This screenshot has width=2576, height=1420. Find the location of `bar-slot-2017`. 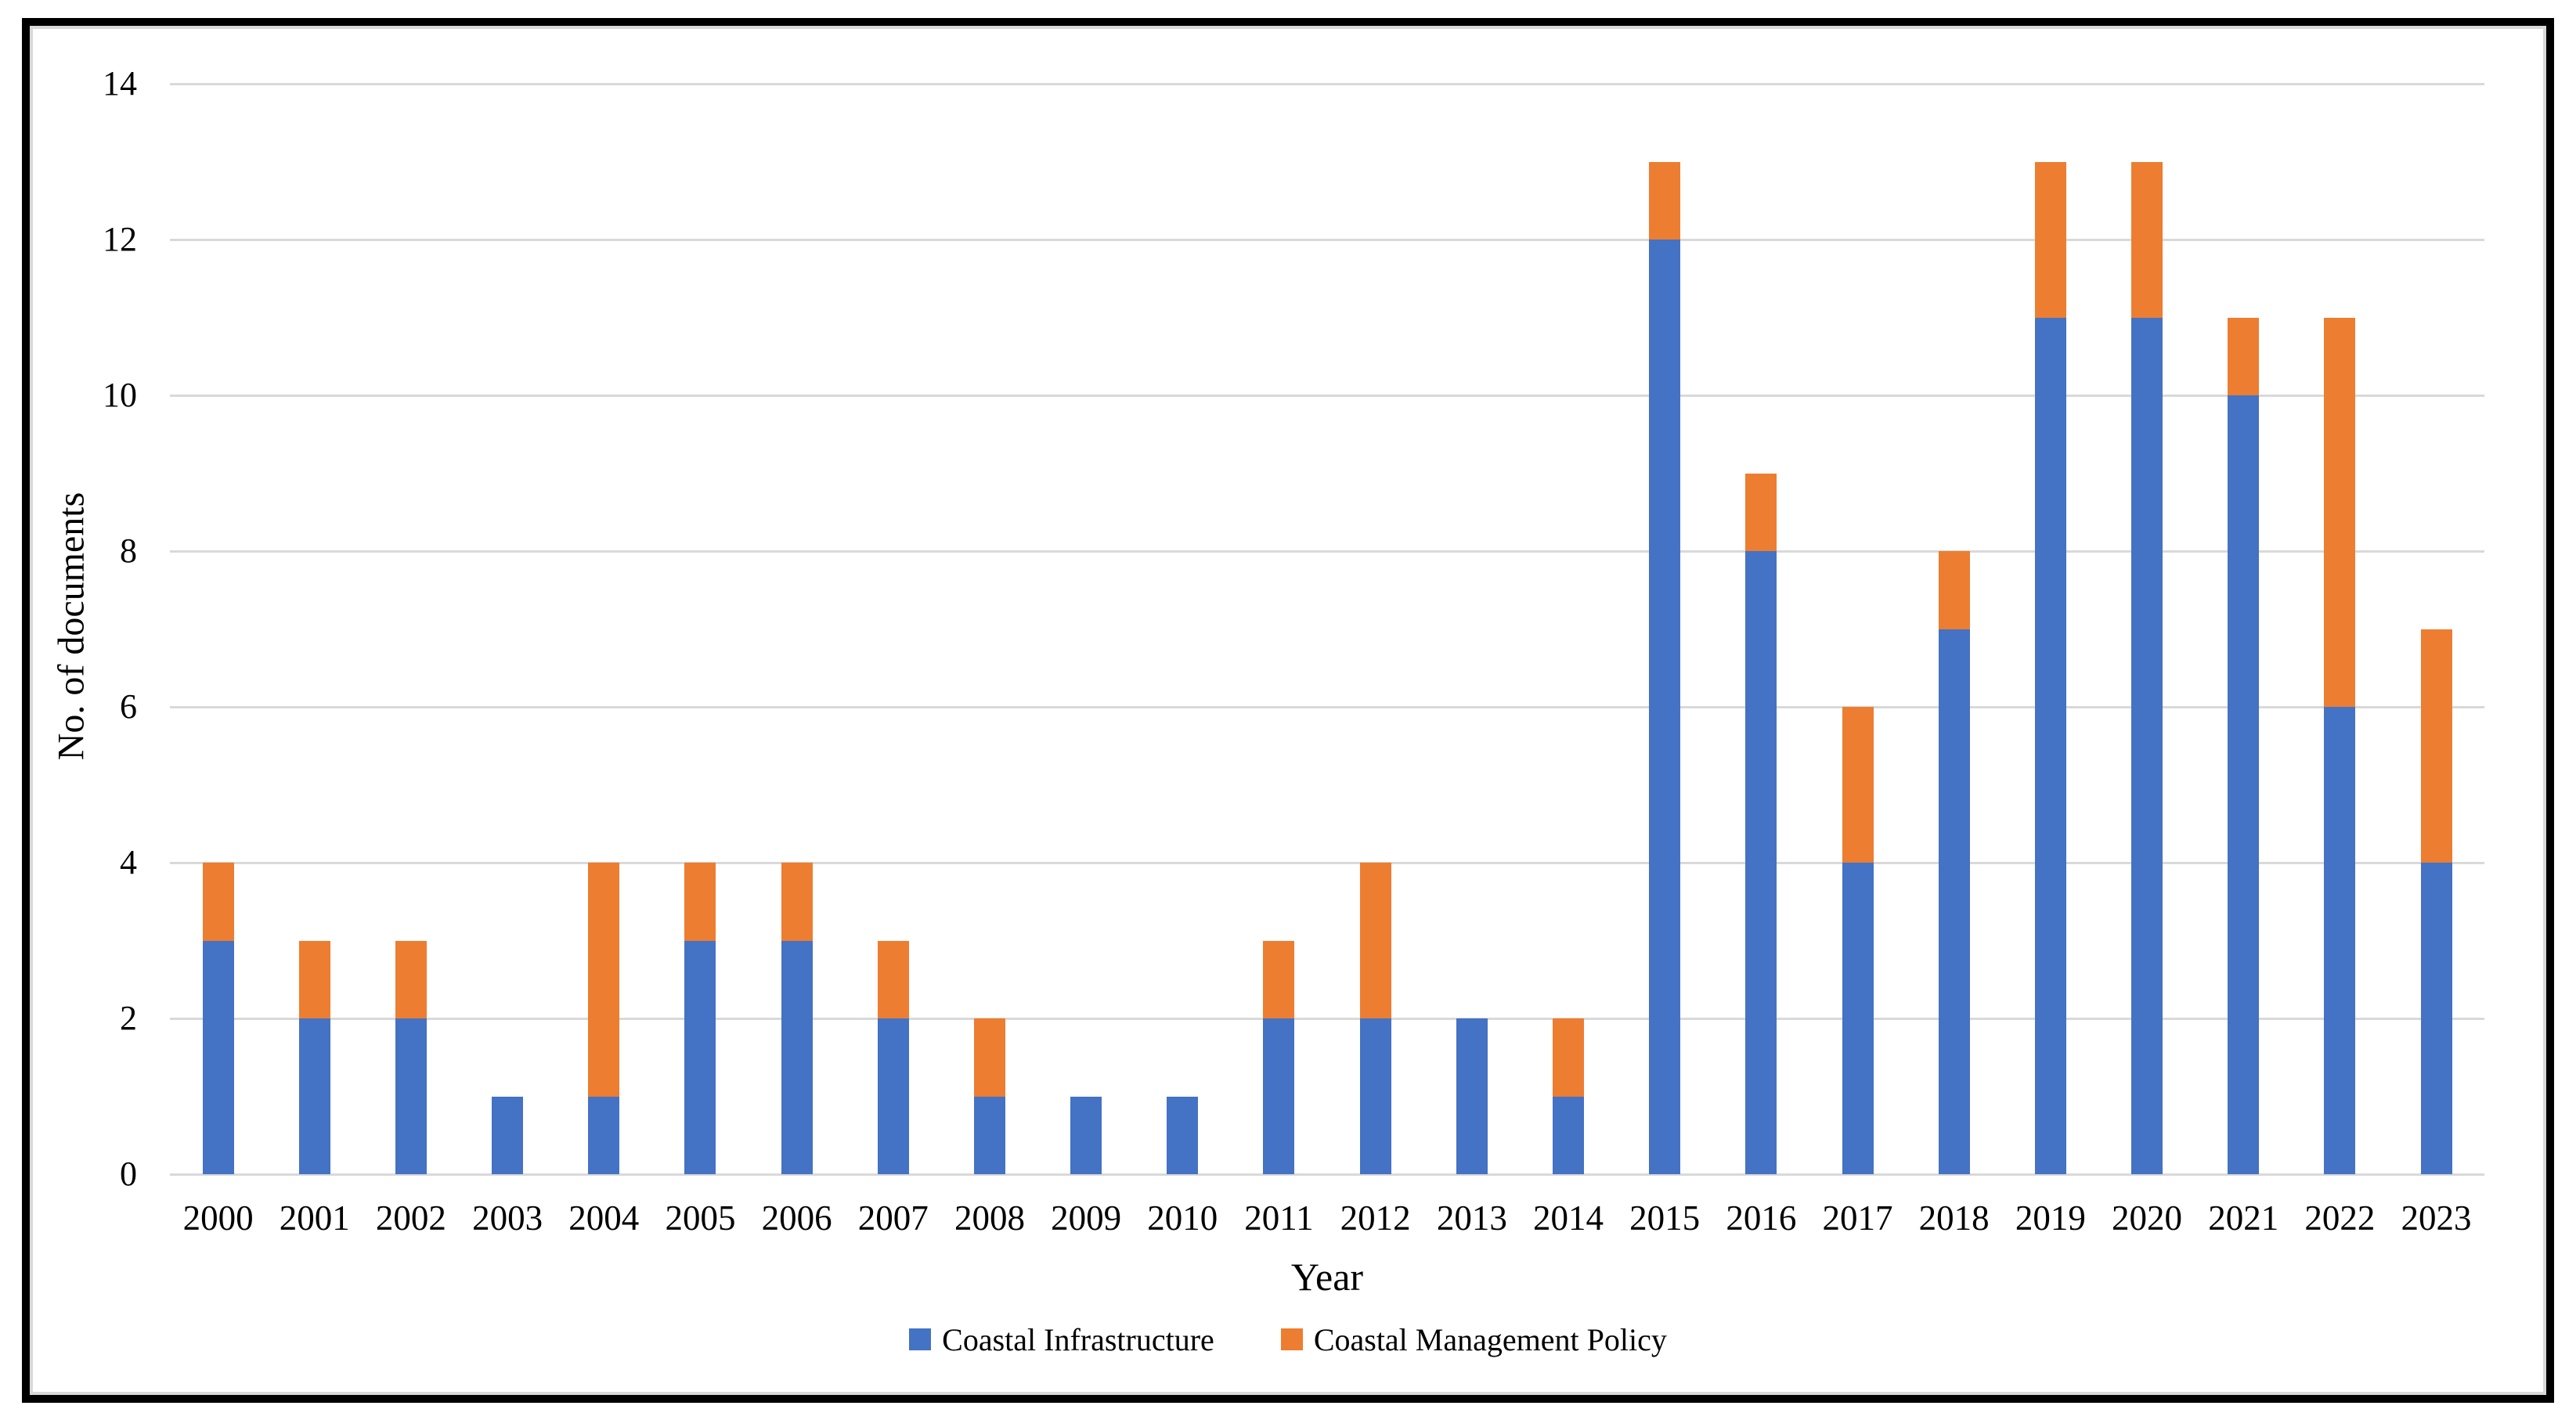

bar-slot-2017 is located at coordinates (1858, 629).